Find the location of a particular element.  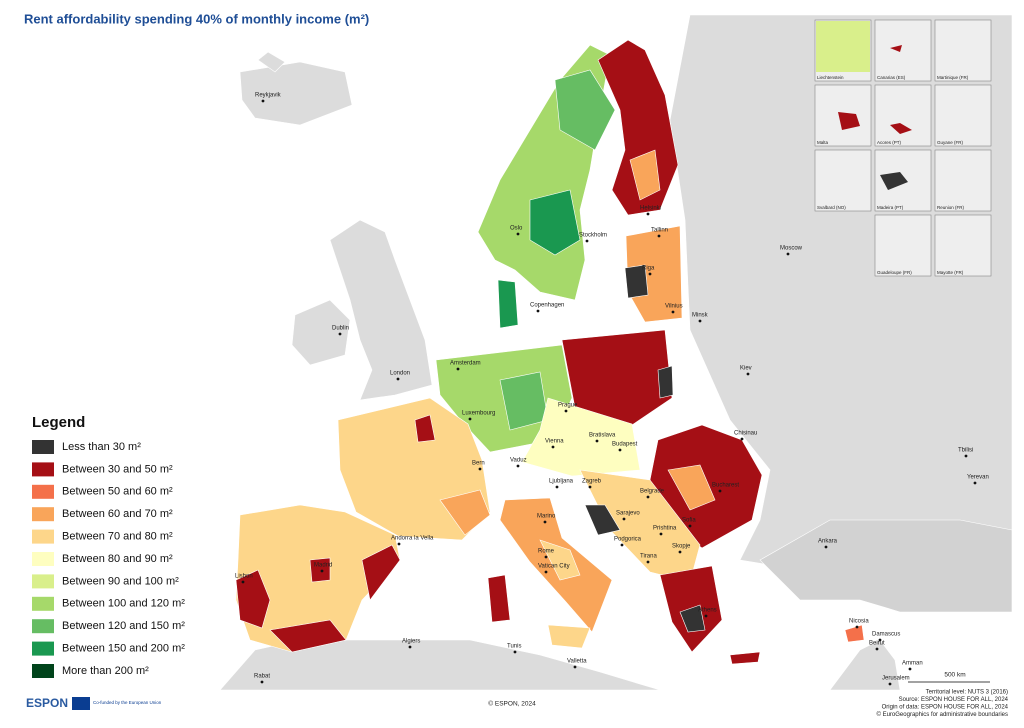

city-label: Bratislava is located at coordinates (602, 436).